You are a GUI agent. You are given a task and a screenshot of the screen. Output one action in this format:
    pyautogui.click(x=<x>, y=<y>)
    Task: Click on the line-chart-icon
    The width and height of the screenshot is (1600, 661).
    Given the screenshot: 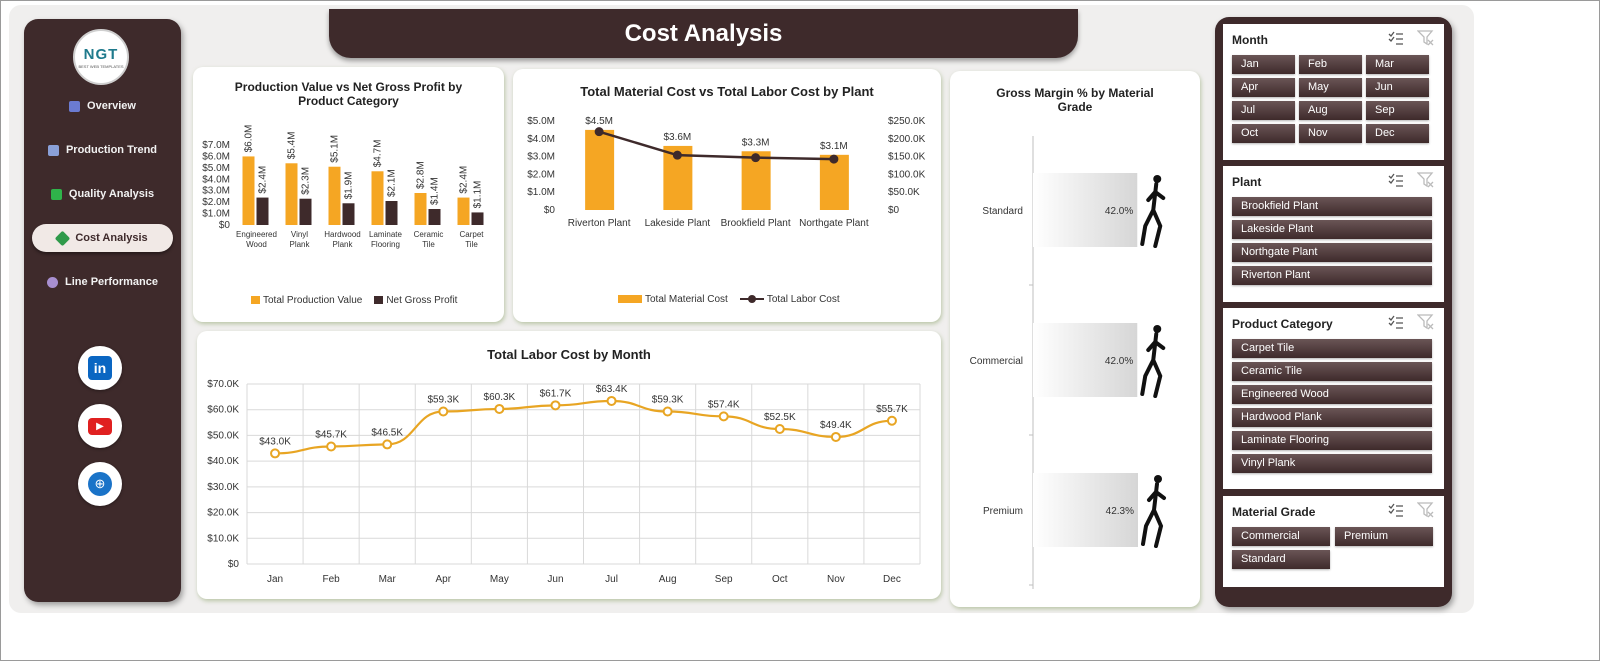 What is the action you would take?
    pyautogui.click(x=53, y=150)
    